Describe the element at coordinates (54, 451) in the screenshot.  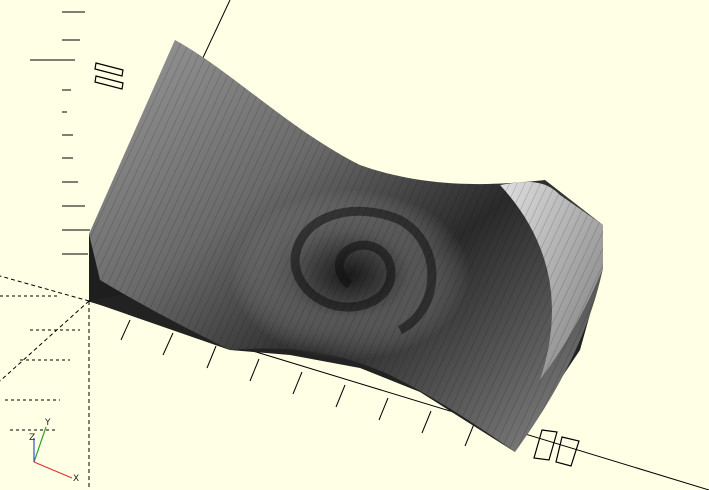
I see `axis-orientation-indicator: X Y Z` at that location.